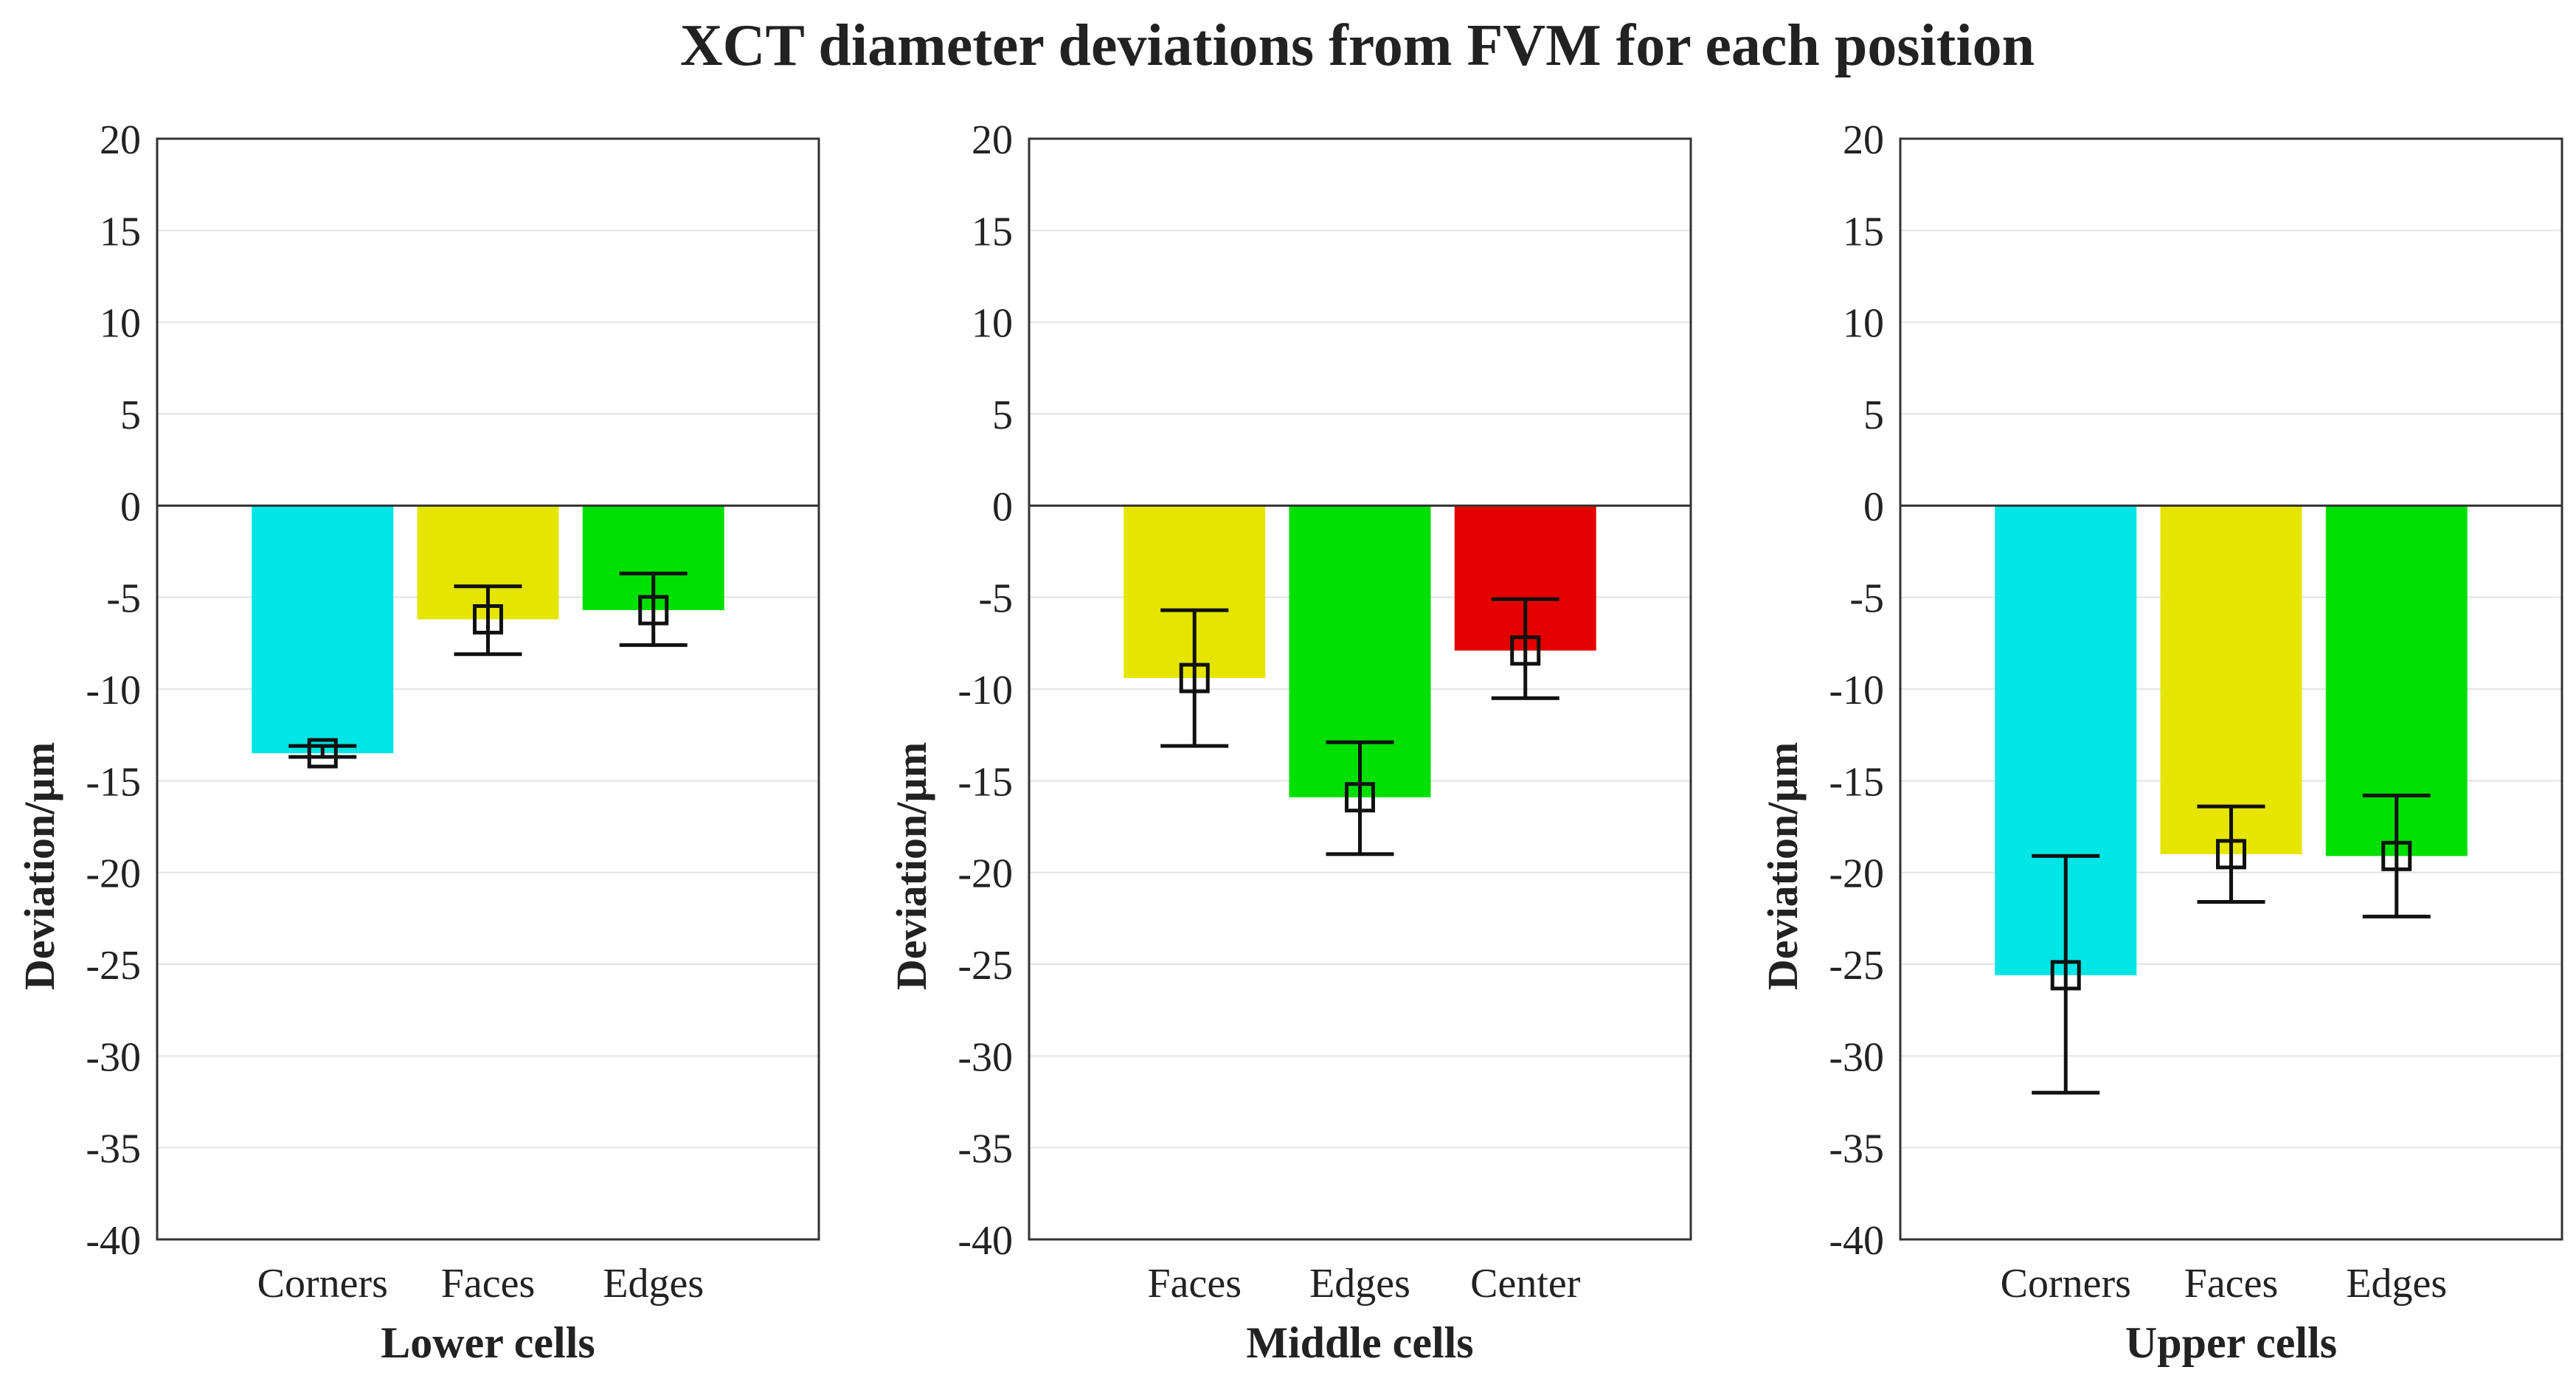  What do you see at coordinates (488, 1343) in the screenshot?
I see `x-axis-label: Lower cells` at bounding box center [488, 1343].